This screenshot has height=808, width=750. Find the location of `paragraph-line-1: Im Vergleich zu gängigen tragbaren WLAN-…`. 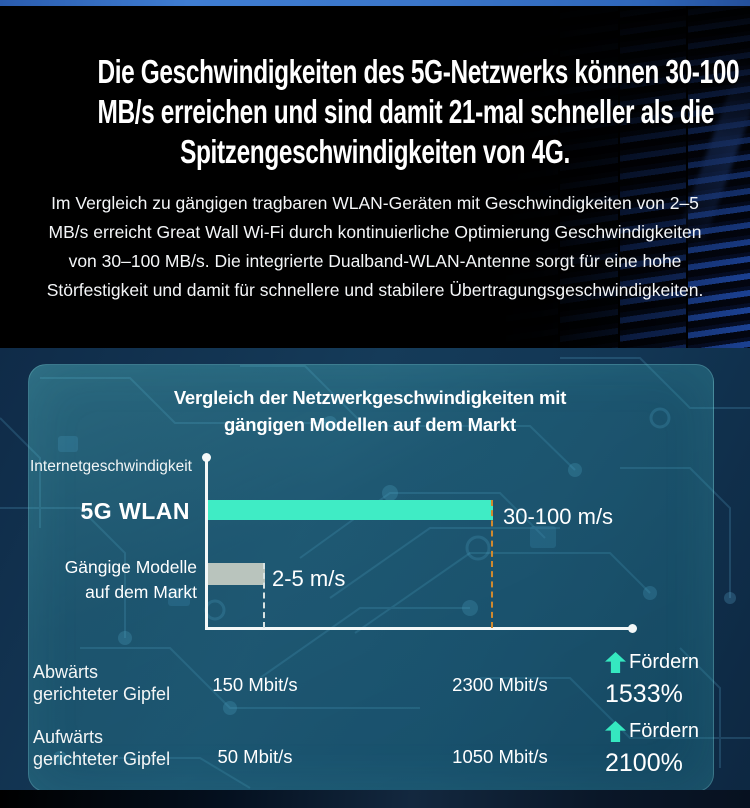

paragraph-line-1: Im Vergleich zu gängigen tragbaren WLAN-… is located at coordinates (375, 203).